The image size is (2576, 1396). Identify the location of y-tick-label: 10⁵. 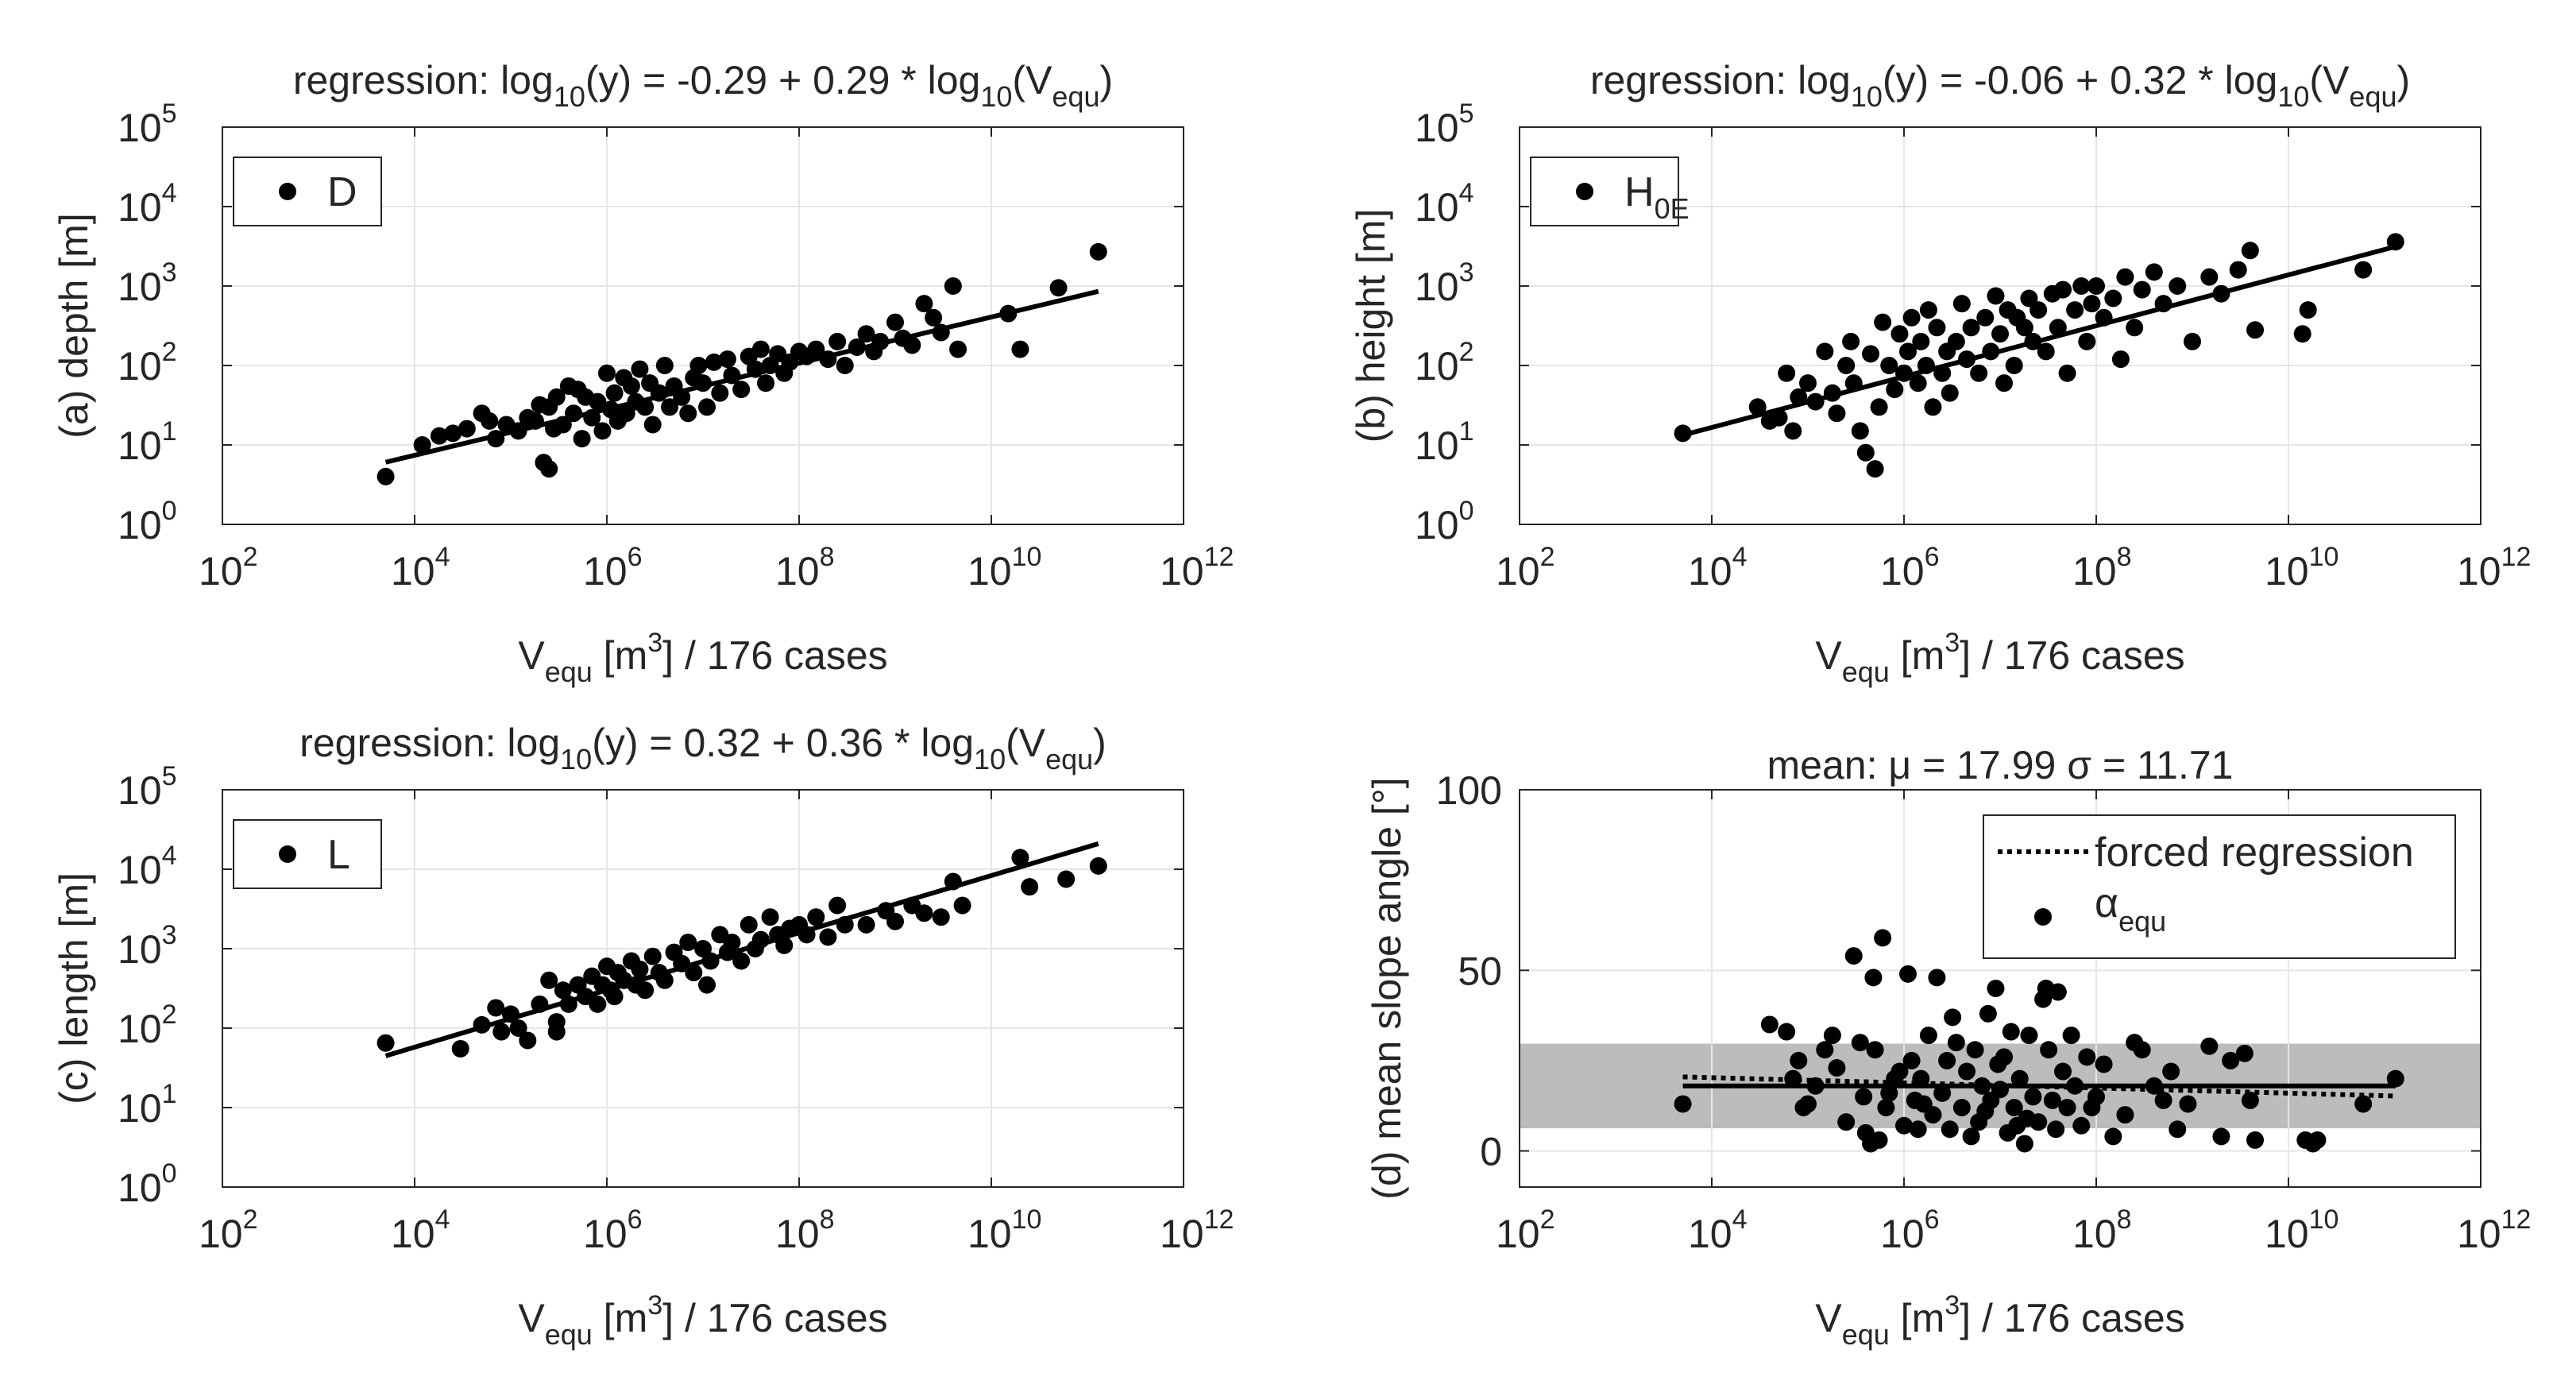
(147, 787).